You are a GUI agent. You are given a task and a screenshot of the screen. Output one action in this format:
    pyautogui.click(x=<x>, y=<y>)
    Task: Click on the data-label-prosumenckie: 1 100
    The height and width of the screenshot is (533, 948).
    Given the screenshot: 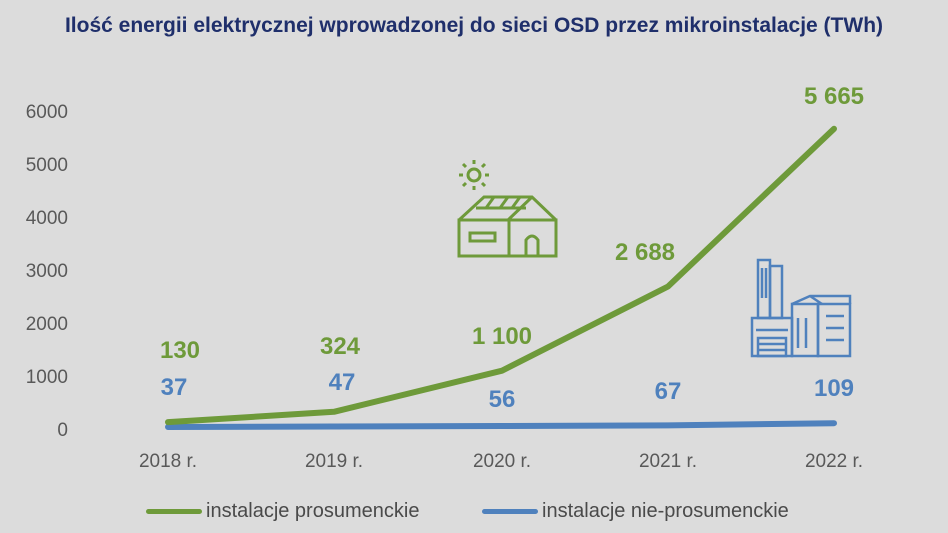 What is the action you would take?
    pyautogui.click(x=502, y=336)
    